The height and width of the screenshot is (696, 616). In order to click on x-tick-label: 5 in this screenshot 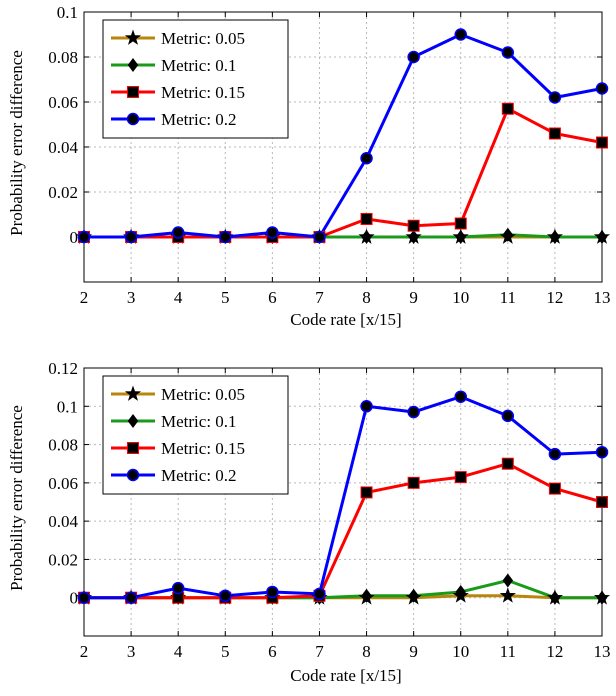, I will do `click(225, 297)`.